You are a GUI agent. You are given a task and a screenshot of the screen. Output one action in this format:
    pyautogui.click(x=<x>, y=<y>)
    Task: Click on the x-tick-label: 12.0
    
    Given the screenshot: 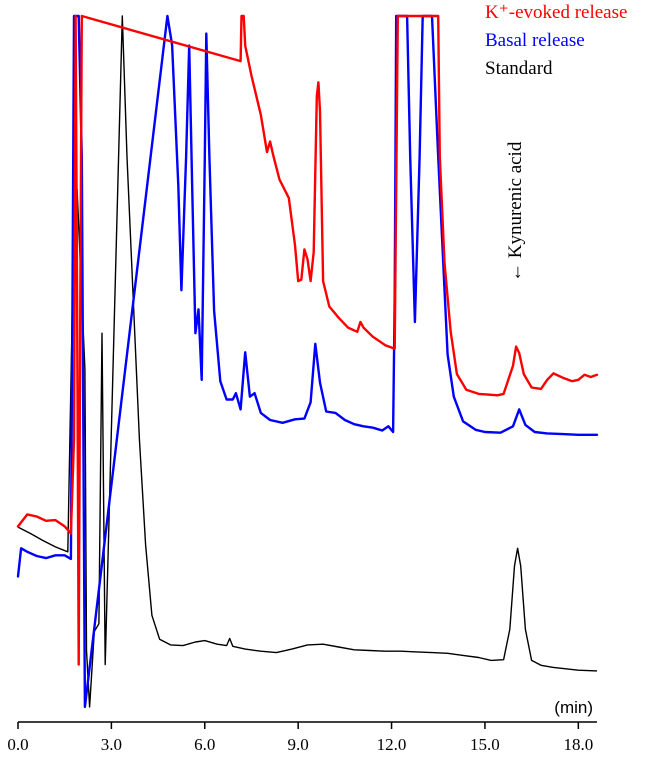 What is the action you would take?
    pyautogui.click(x=392, y=744)
    